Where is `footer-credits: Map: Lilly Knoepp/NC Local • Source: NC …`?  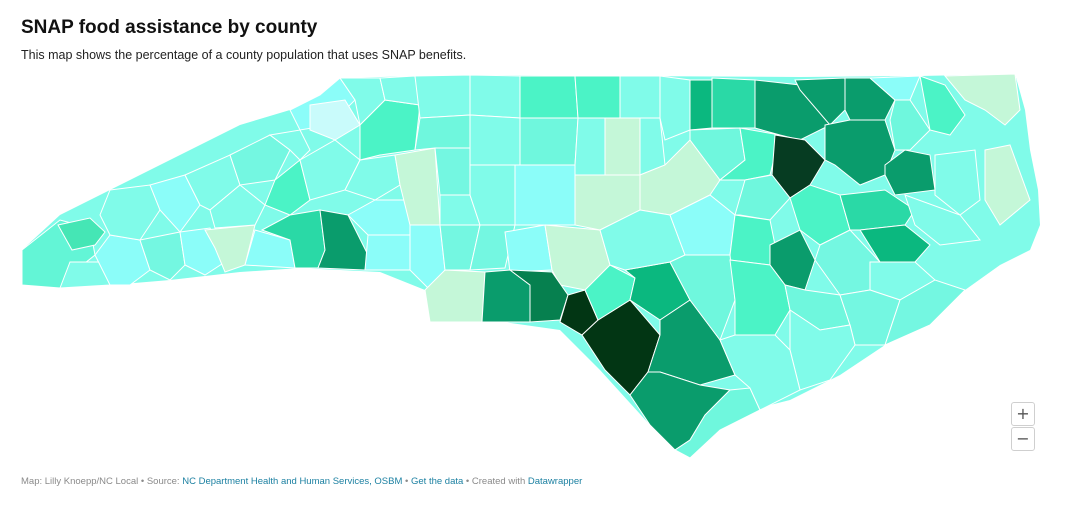 footer-credits: Map: Lilly Knoepp/NC Local • Source: NC … is located at coordinates (301, 481).